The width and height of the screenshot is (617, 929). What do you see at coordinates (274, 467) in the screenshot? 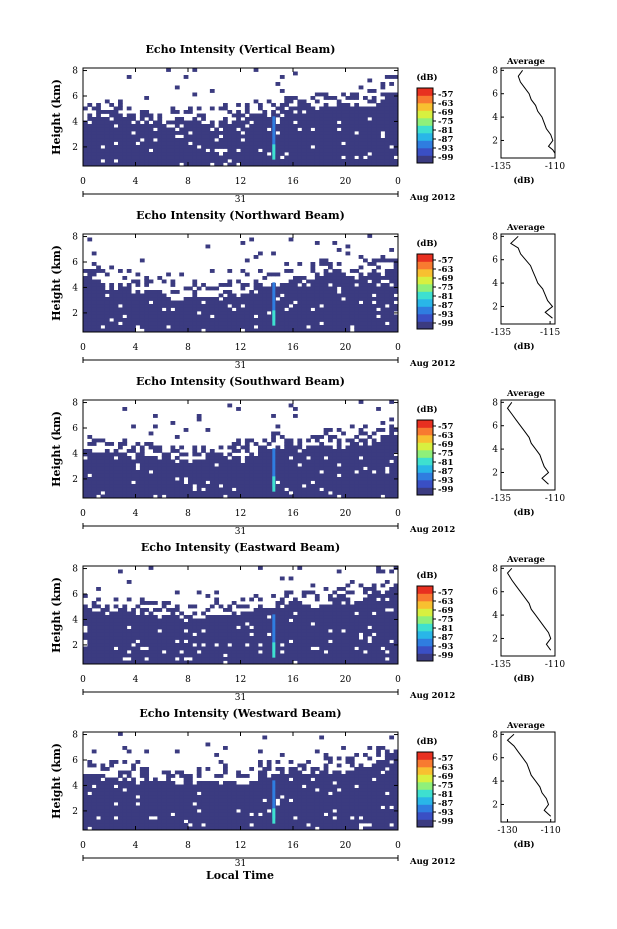
I see `echo-spike` at bounding box center [274, 467].